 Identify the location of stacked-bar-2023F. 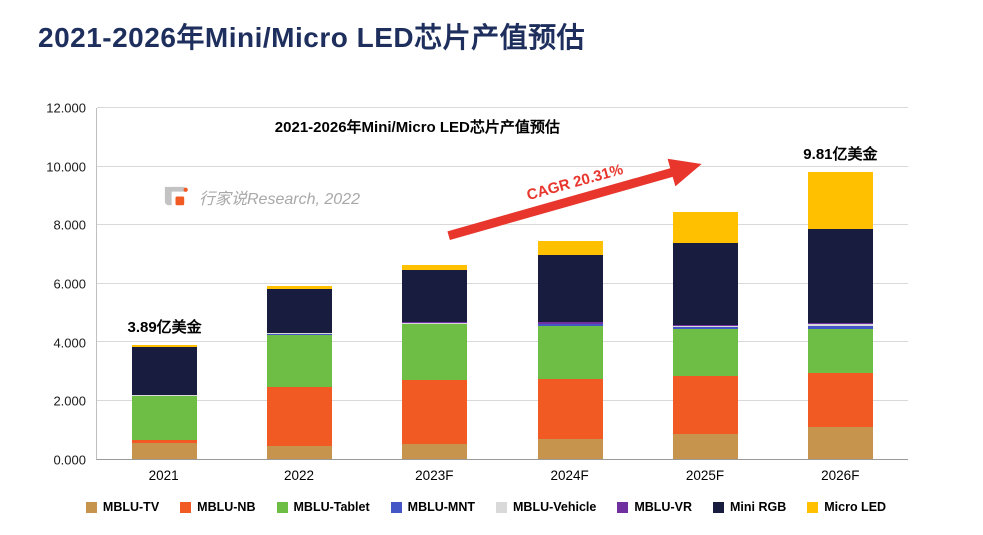
(435, 283).